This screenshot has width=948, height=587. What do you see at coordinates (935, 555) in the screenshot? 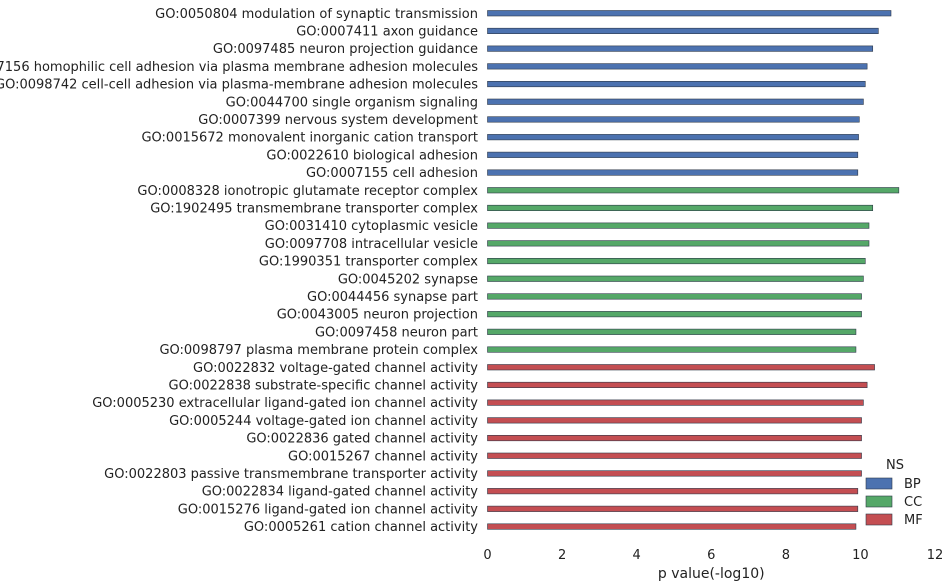
I see `x-tick-label: 12` at bounding box center [935, 555].